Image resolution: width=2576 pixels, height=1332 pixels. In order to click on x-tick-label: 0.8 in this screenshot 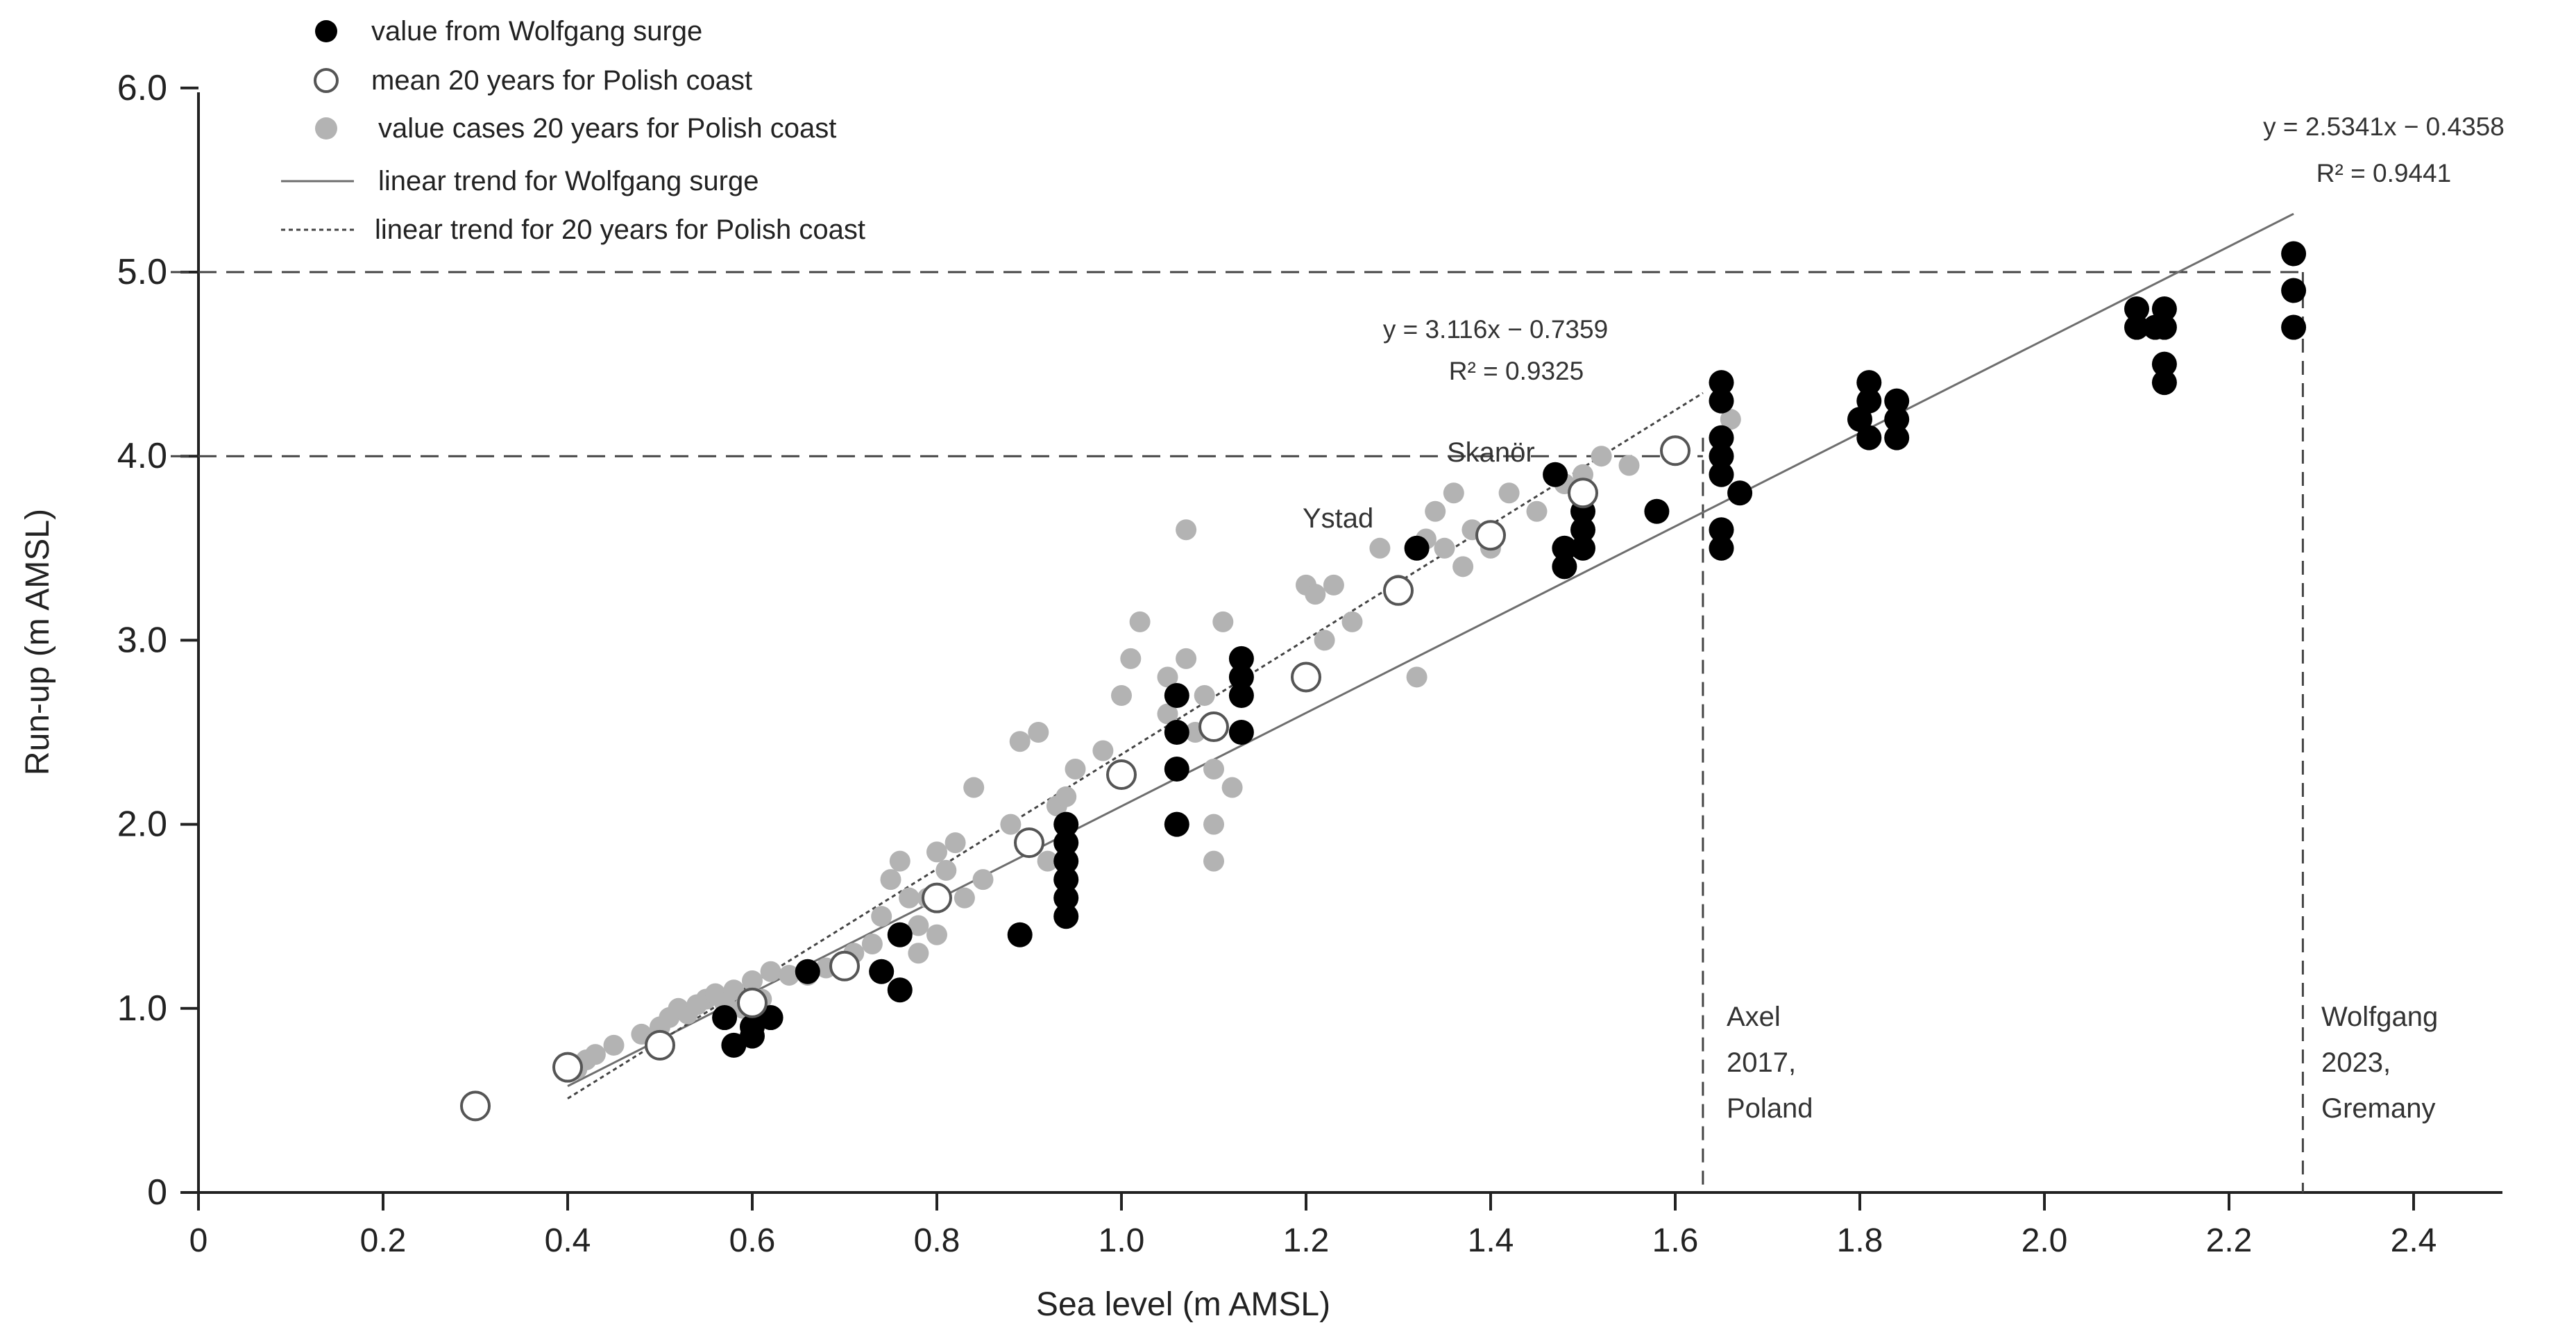, I will do `click(937, 1240)`.